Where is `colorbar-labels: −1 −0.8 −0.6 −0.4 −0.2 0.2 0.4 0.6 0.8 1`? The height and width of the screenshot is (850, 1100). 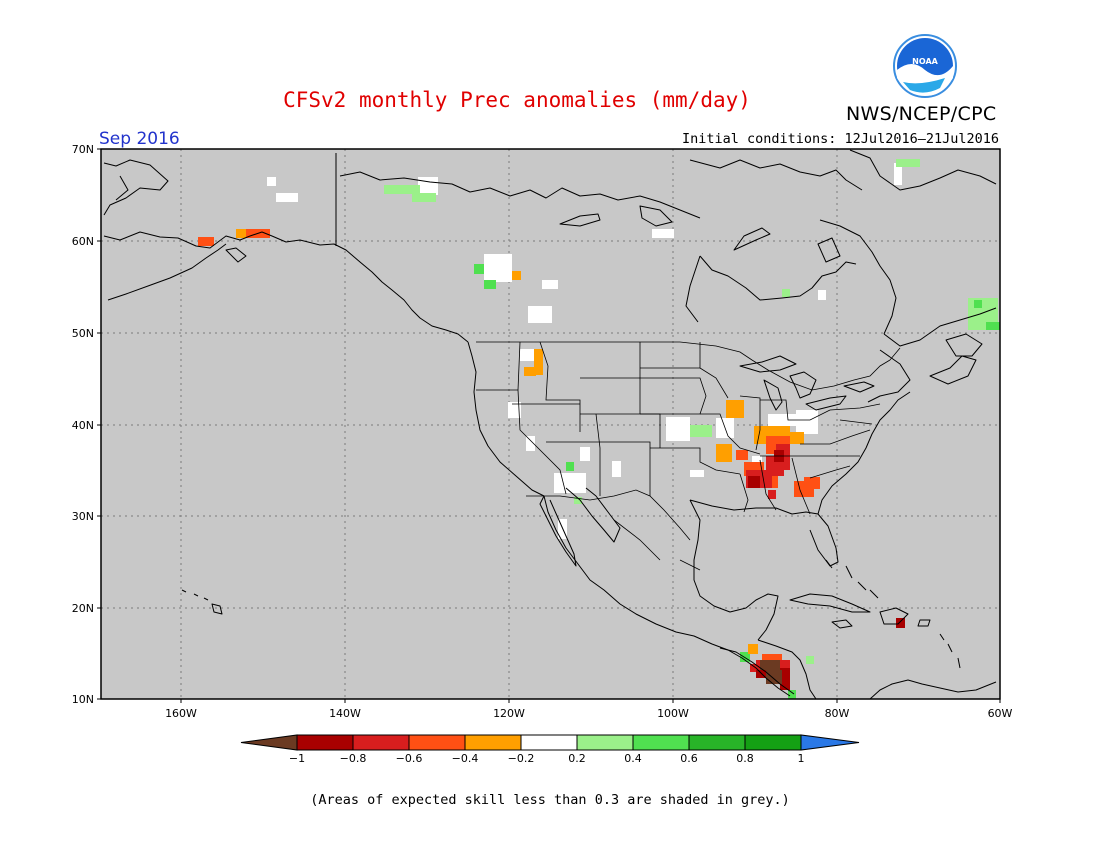
colorbar-labels: −1 −0.8 −0.6 −0.4 −0.2 0.2 0.4 0.6 0.8 1 is located at coordinates (547, 758).